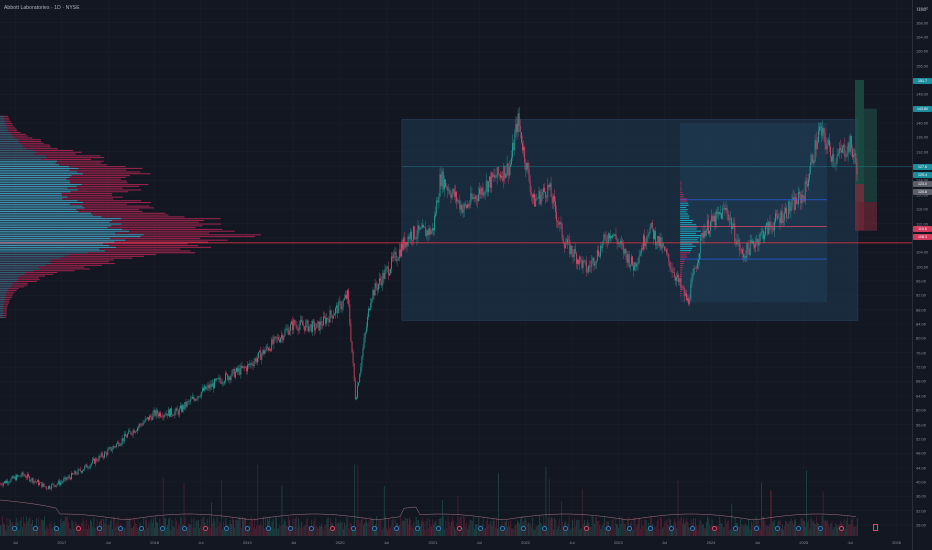 This screenshot has height=550, width=932. What do you see at coordinates (922, 9) in the screenshot?
I see `currency-label: USD` at bounding box center [922, 9].